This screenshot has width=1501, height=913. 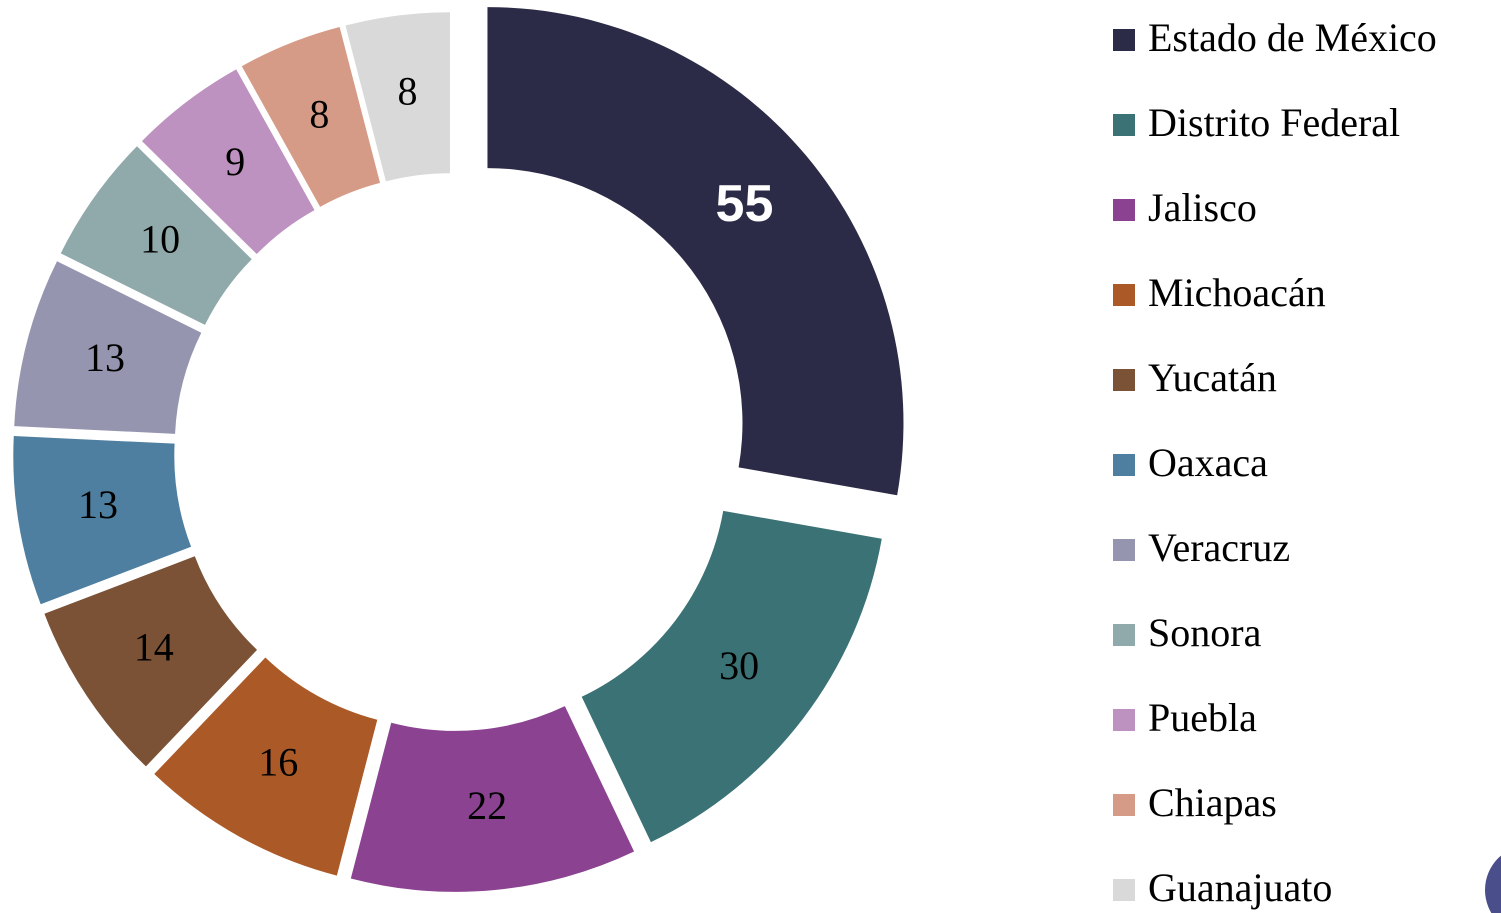 What do you see at coordinates (160, 239) in the screenshot?
I see `data-label: 10` at bounding box center [160, 239].